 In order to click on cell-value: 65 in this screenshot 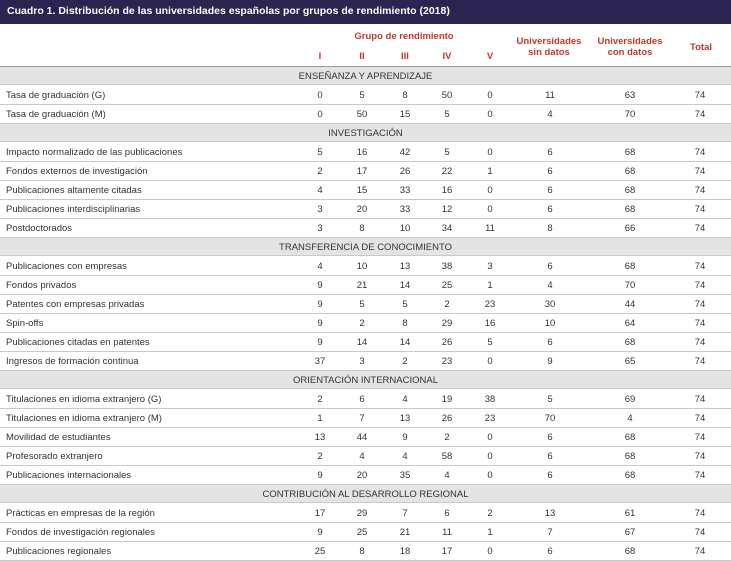, I will do `click(630, 361)`.